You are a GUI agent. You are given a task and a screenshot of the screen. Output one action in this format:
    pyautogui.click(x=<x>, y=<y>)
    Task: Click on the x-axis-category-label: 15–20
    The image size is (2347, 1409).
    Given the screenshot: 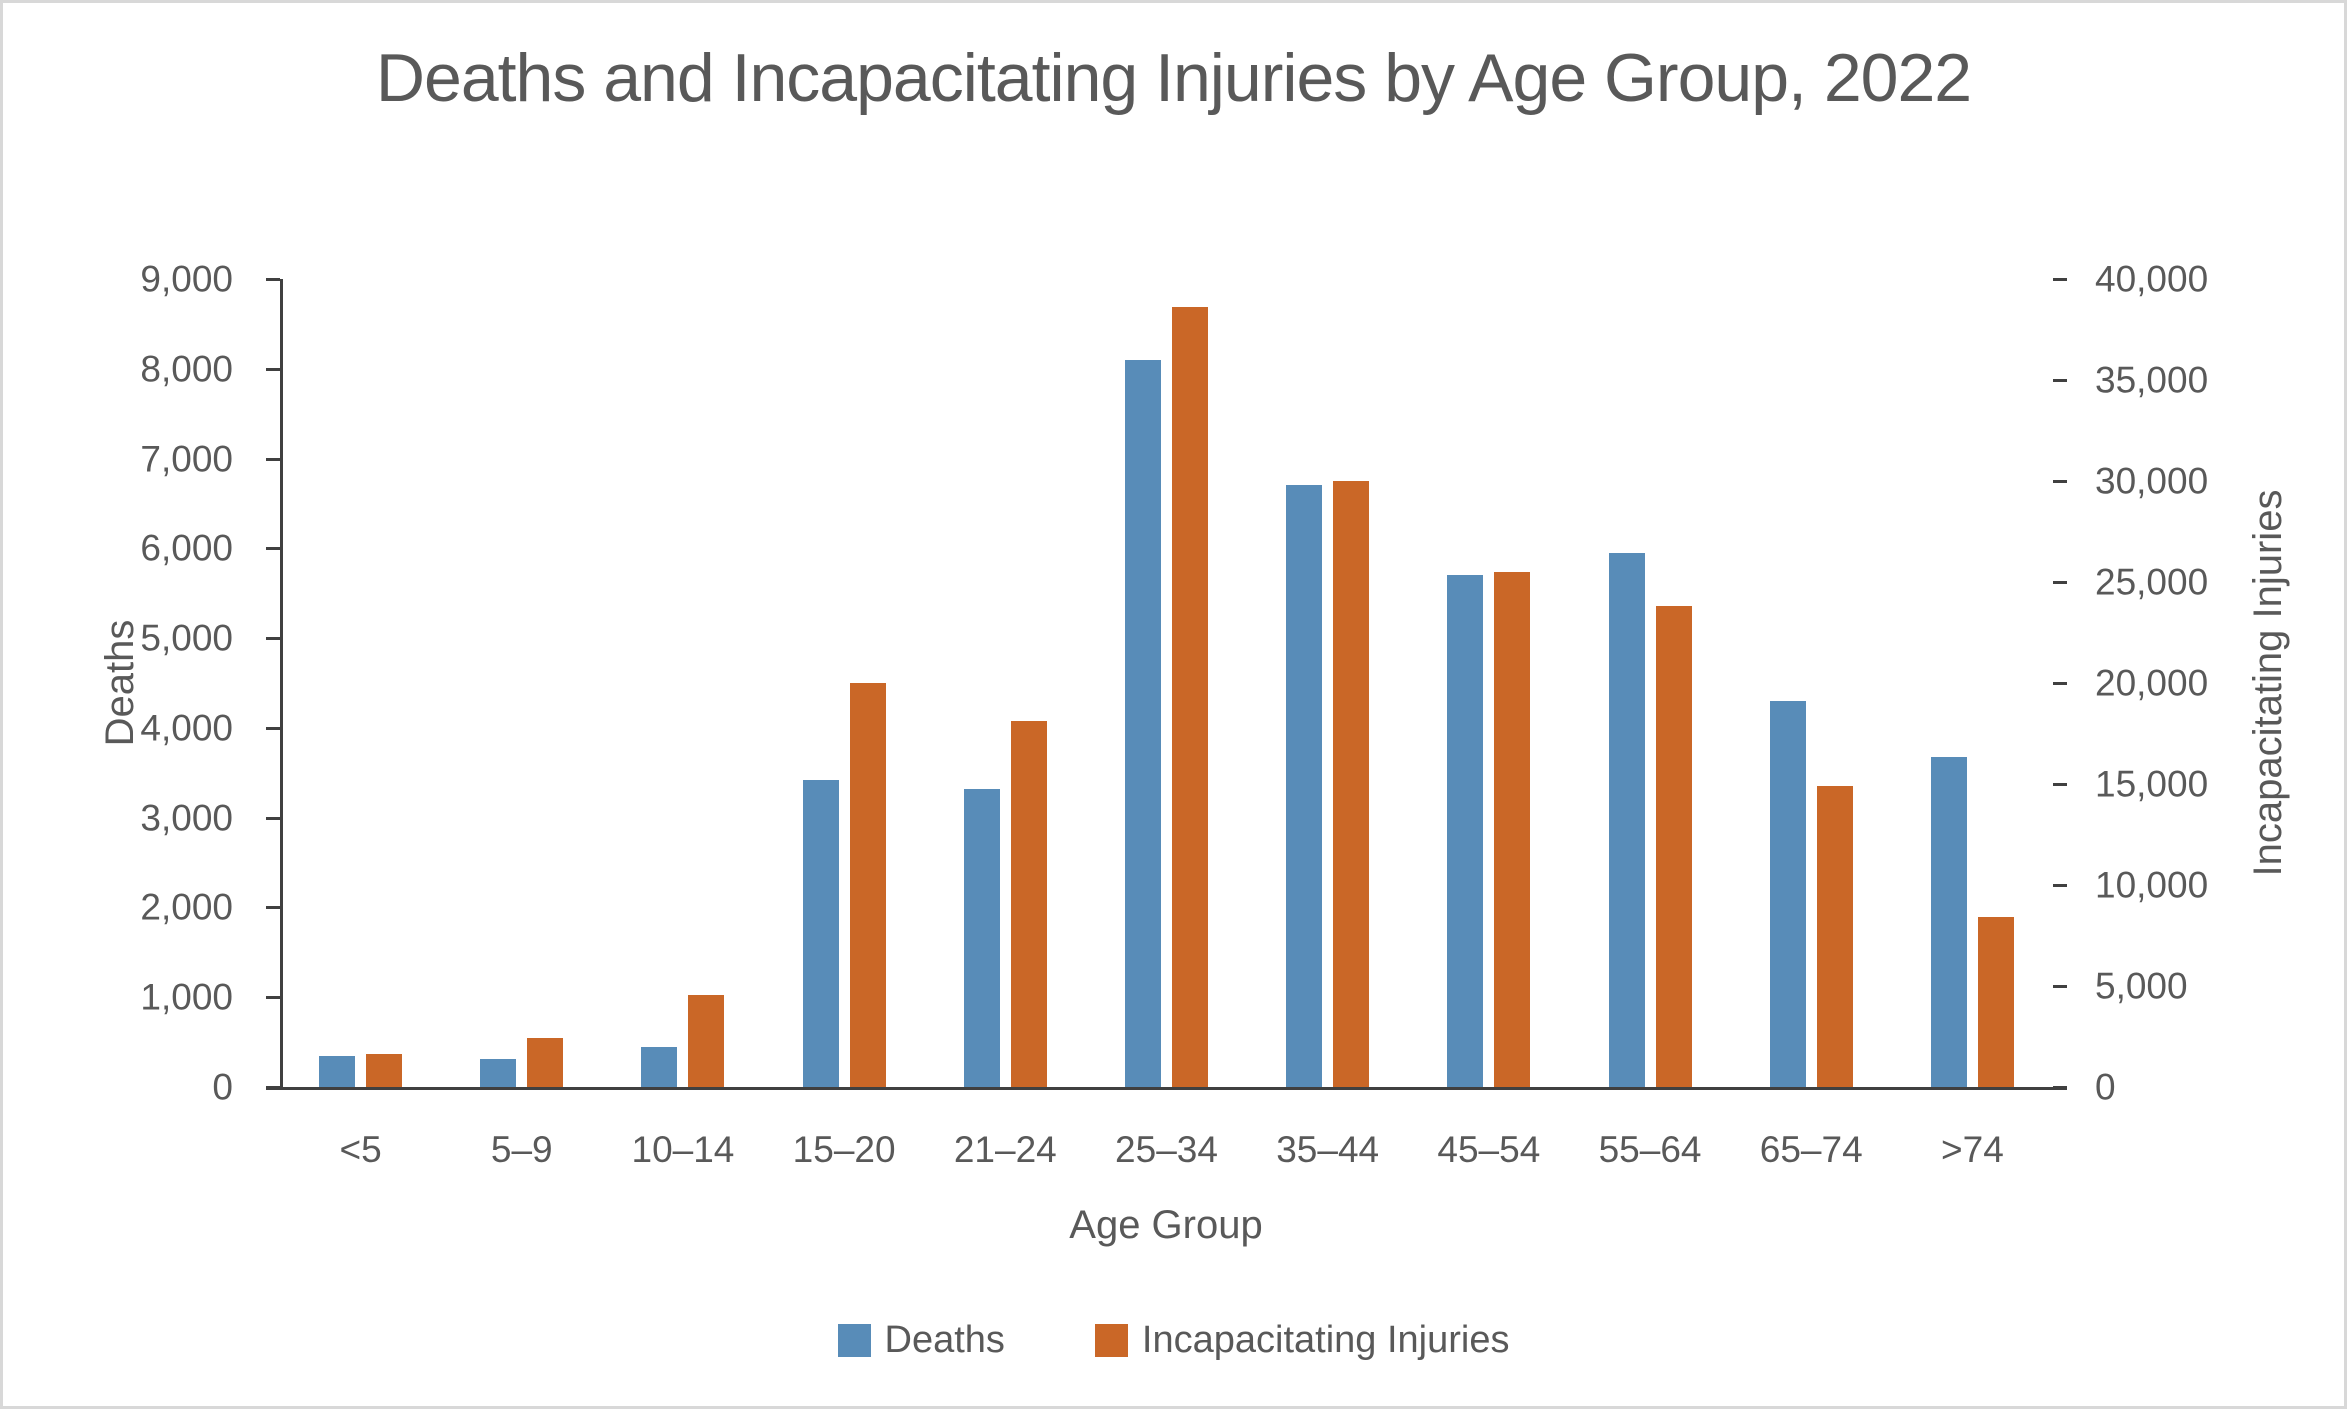 What is the action you would take?
    pyautogui.click(x=844, y=1149)
    